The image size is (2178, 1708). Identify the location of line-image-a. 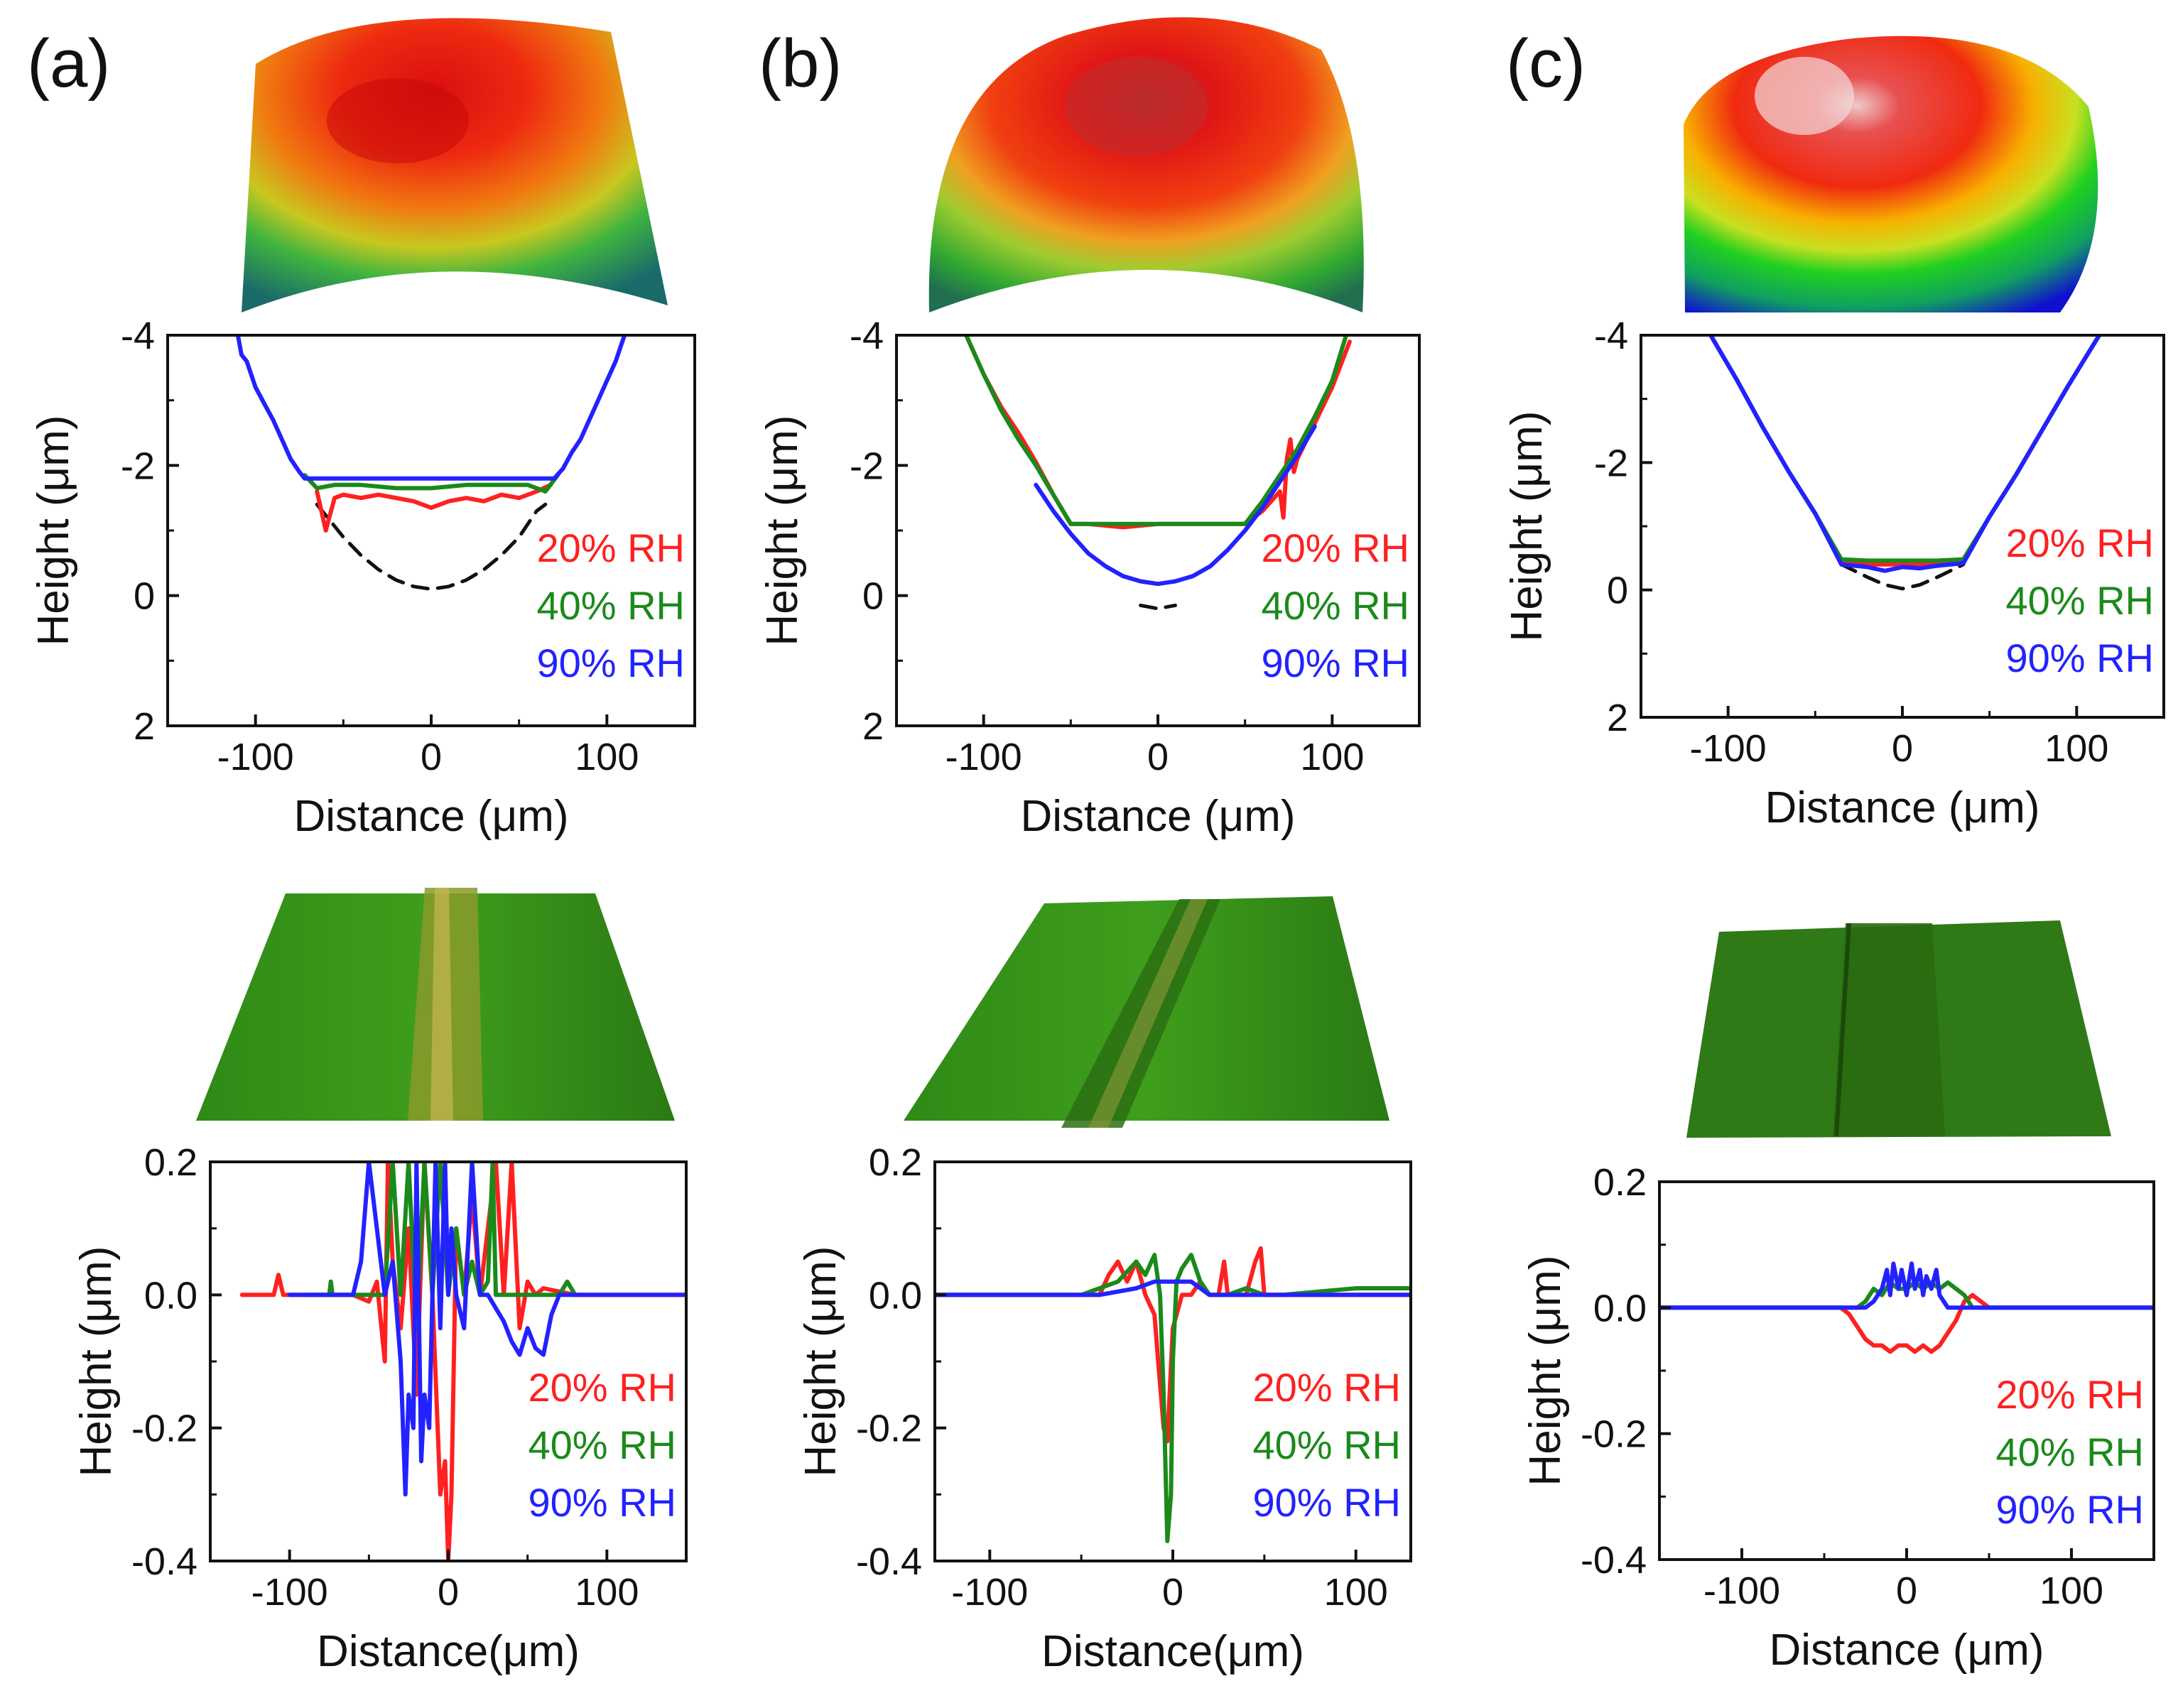
(435, 1004).